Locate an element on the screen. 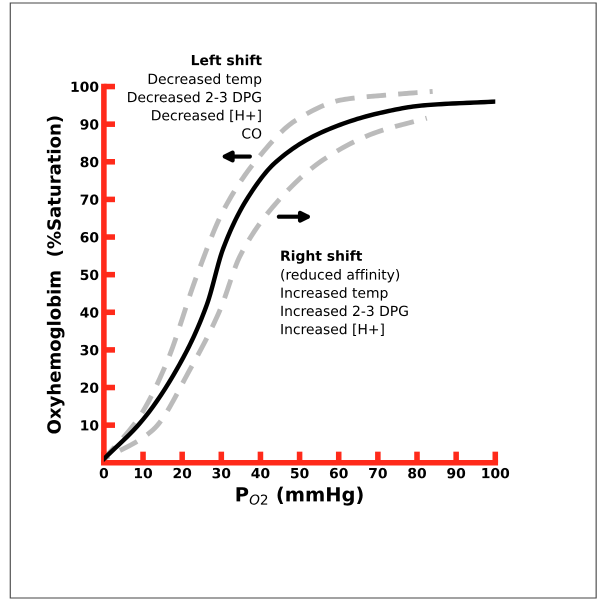  y-tick-label: 70 is located at coordinates (89, 199).